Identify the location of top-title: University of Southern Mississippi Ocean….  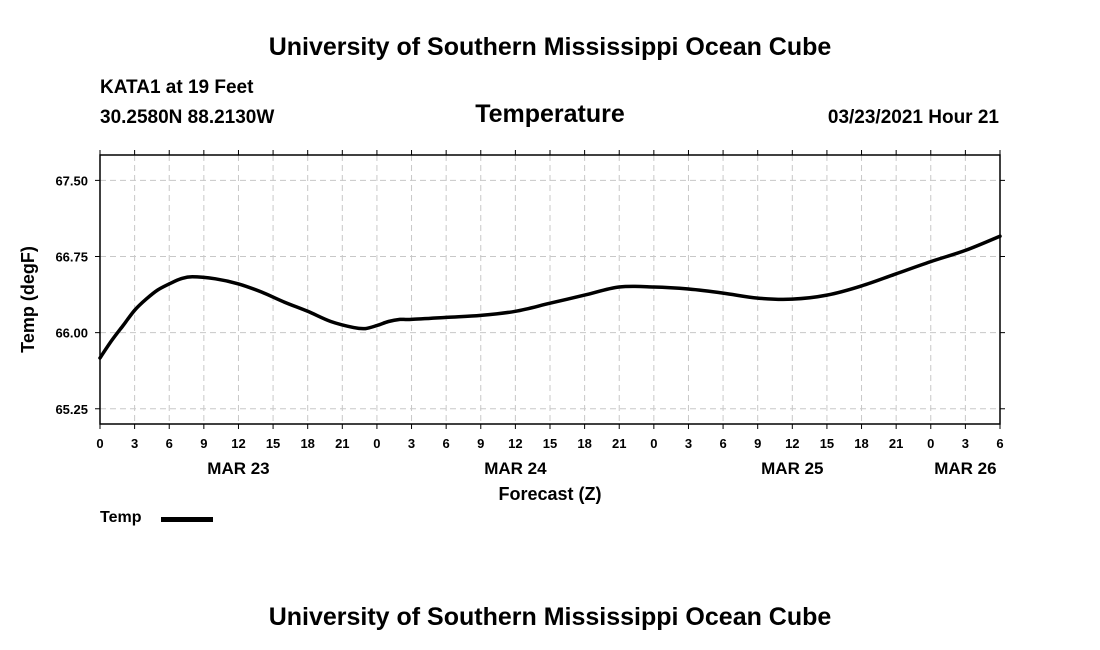
(550, 47).